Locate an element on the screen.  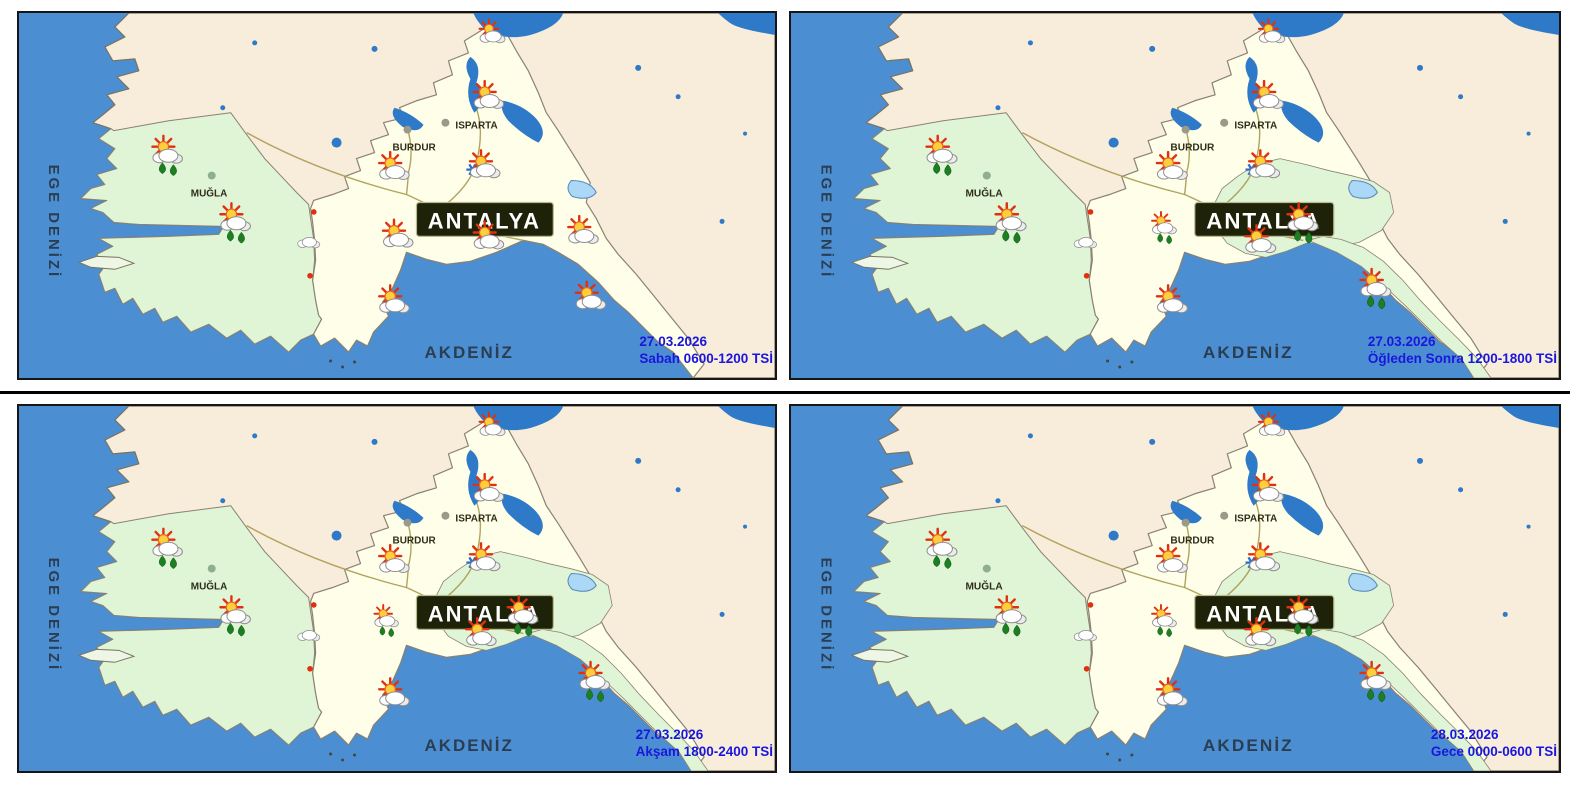
row-separator is located at coordinates (785, 392).